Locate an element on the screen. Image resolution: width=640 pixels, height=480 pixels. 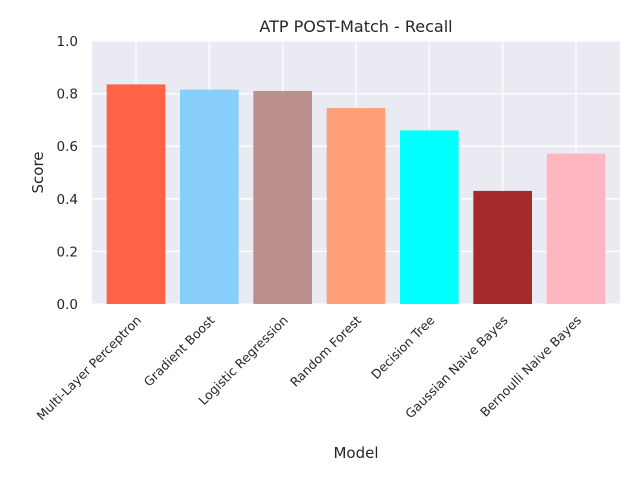
bar-gradient-boost is located at coordinates (209, 196).